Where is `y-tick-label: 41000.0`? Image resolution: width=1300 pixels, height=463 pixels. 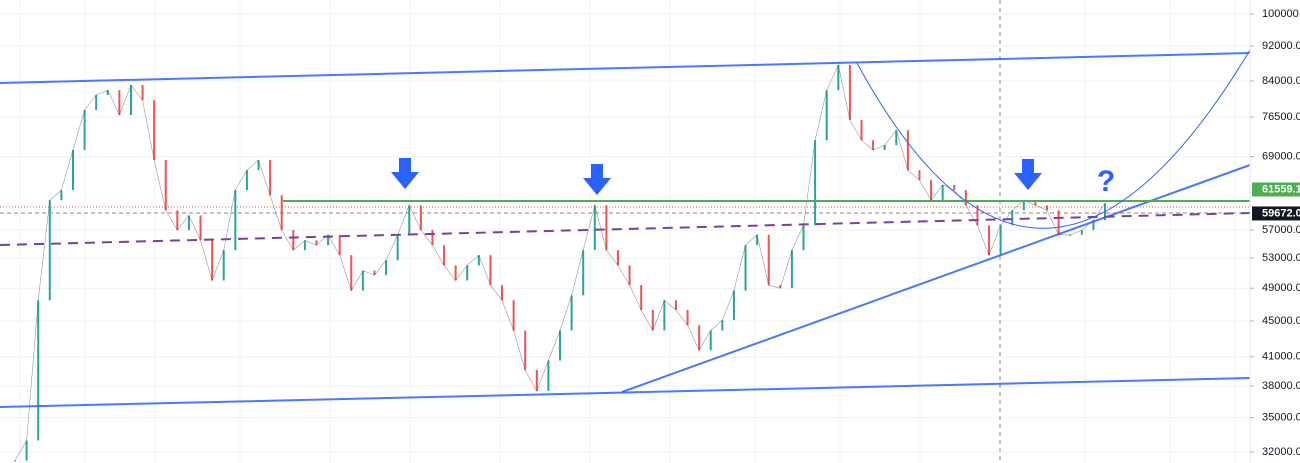 y-tick-label: 41000.0 is located at coordinates (1281, 357).